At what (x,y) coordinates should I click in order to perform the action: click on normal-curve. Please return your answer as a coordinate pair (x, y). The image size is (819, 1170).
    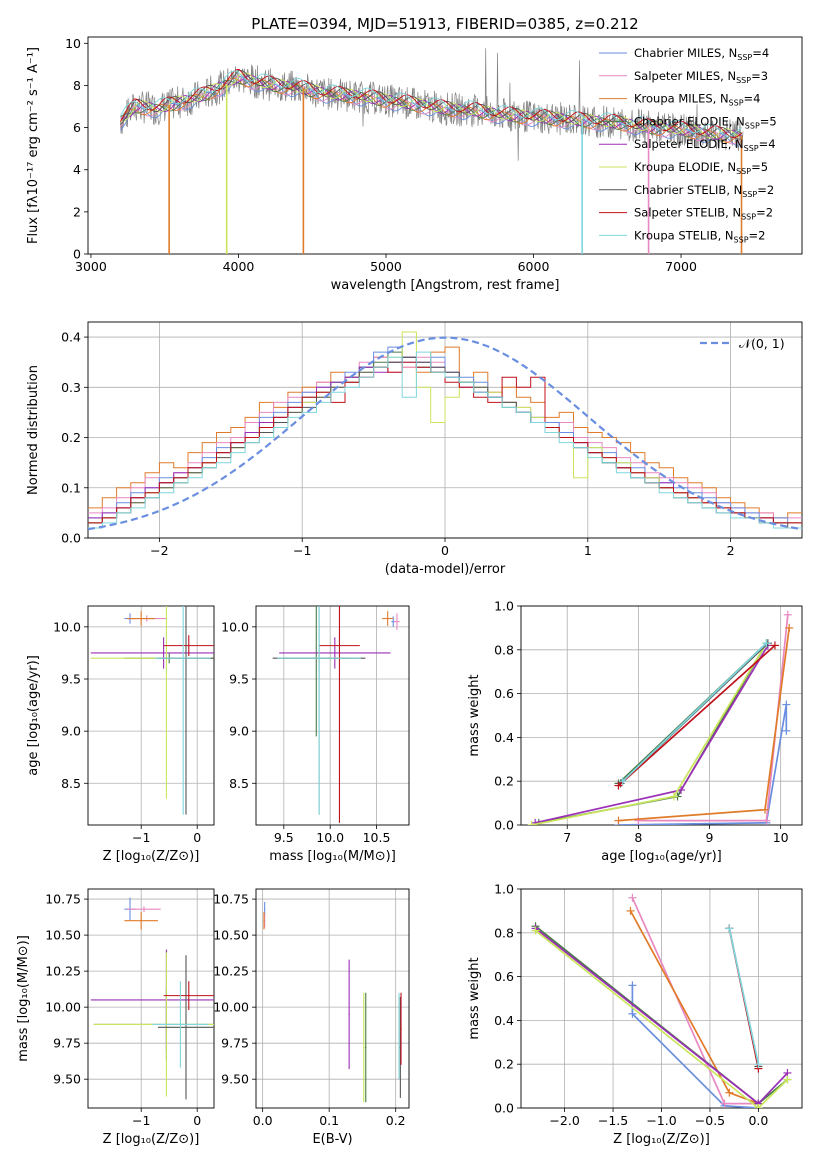
    Looking at the image, I should click on (445, 433).